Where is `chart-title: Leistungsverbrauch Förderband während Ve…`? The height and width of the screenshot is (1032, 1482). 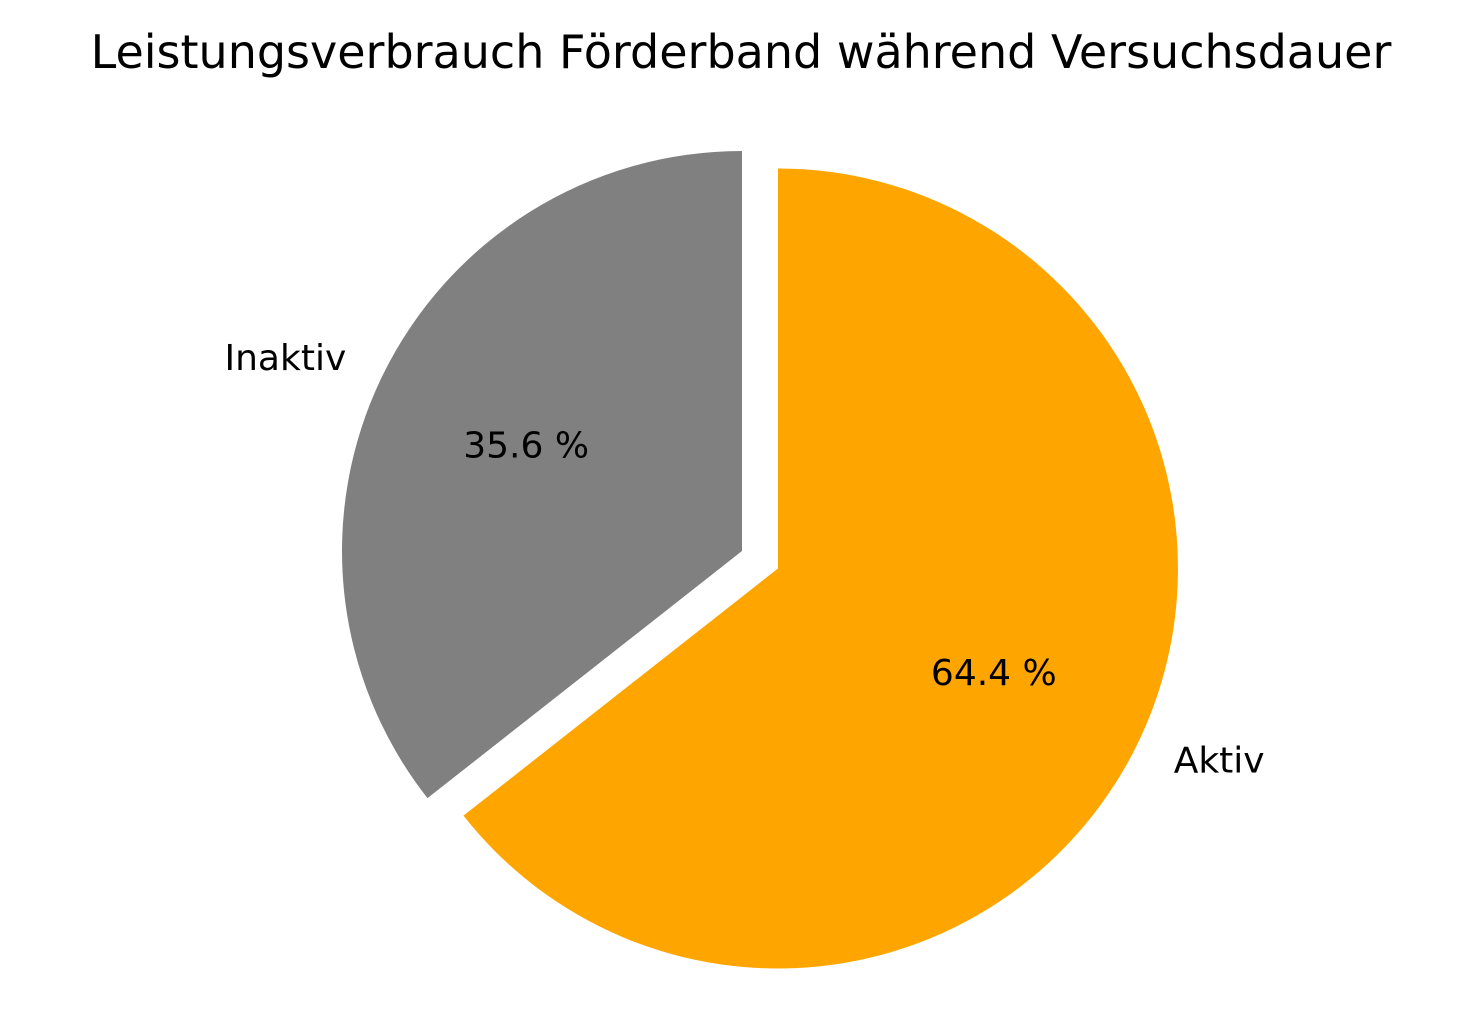
chart-title: Leistungsverbrauch Förderband während Ve… is located at coordinates (741, 52).